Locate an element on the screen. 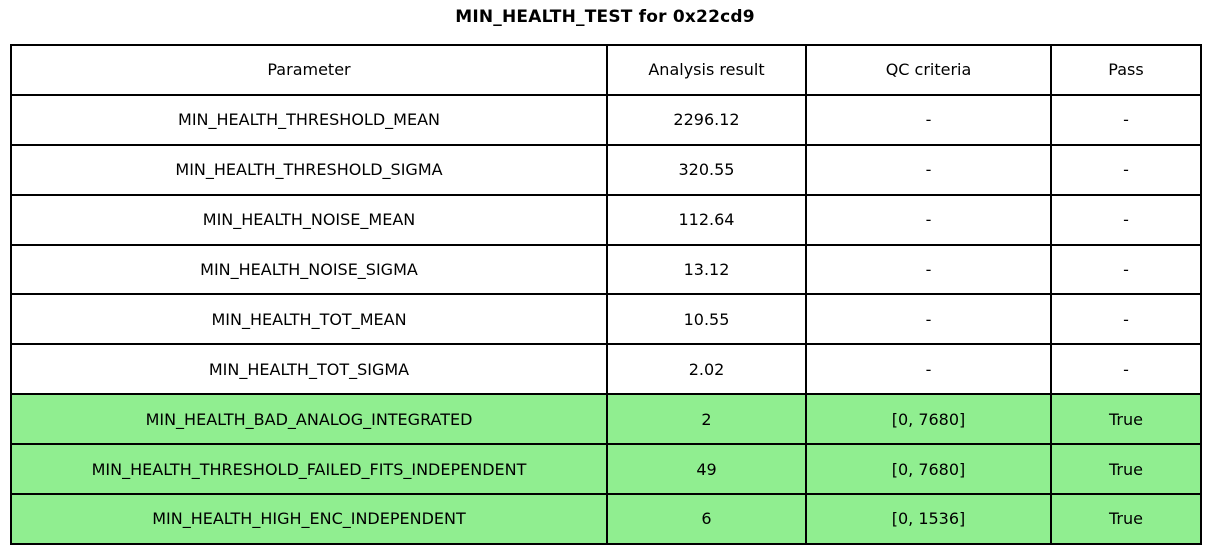 The width and height of the screenshot is (1210, 553). cell-parameter: MIN_HEALTH_NOISE_MEAN is located at coordinates (309, 219).